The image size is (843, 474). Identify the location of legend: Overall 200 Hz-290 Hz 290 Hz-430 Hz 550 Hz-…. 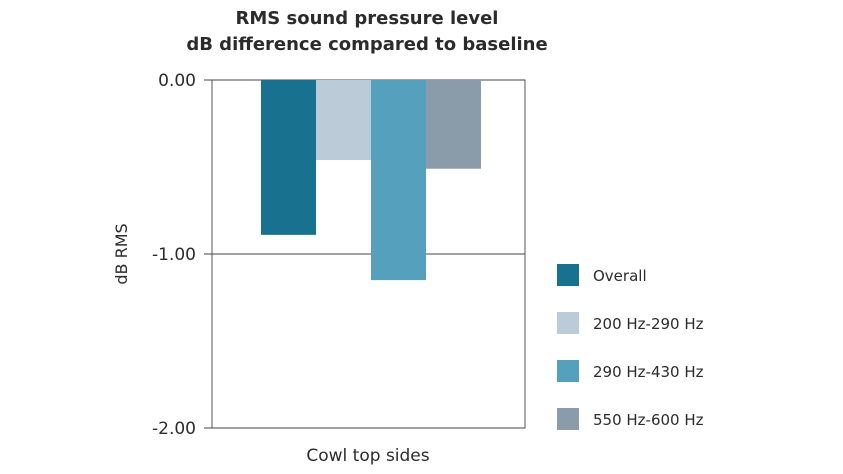
(630, 347).